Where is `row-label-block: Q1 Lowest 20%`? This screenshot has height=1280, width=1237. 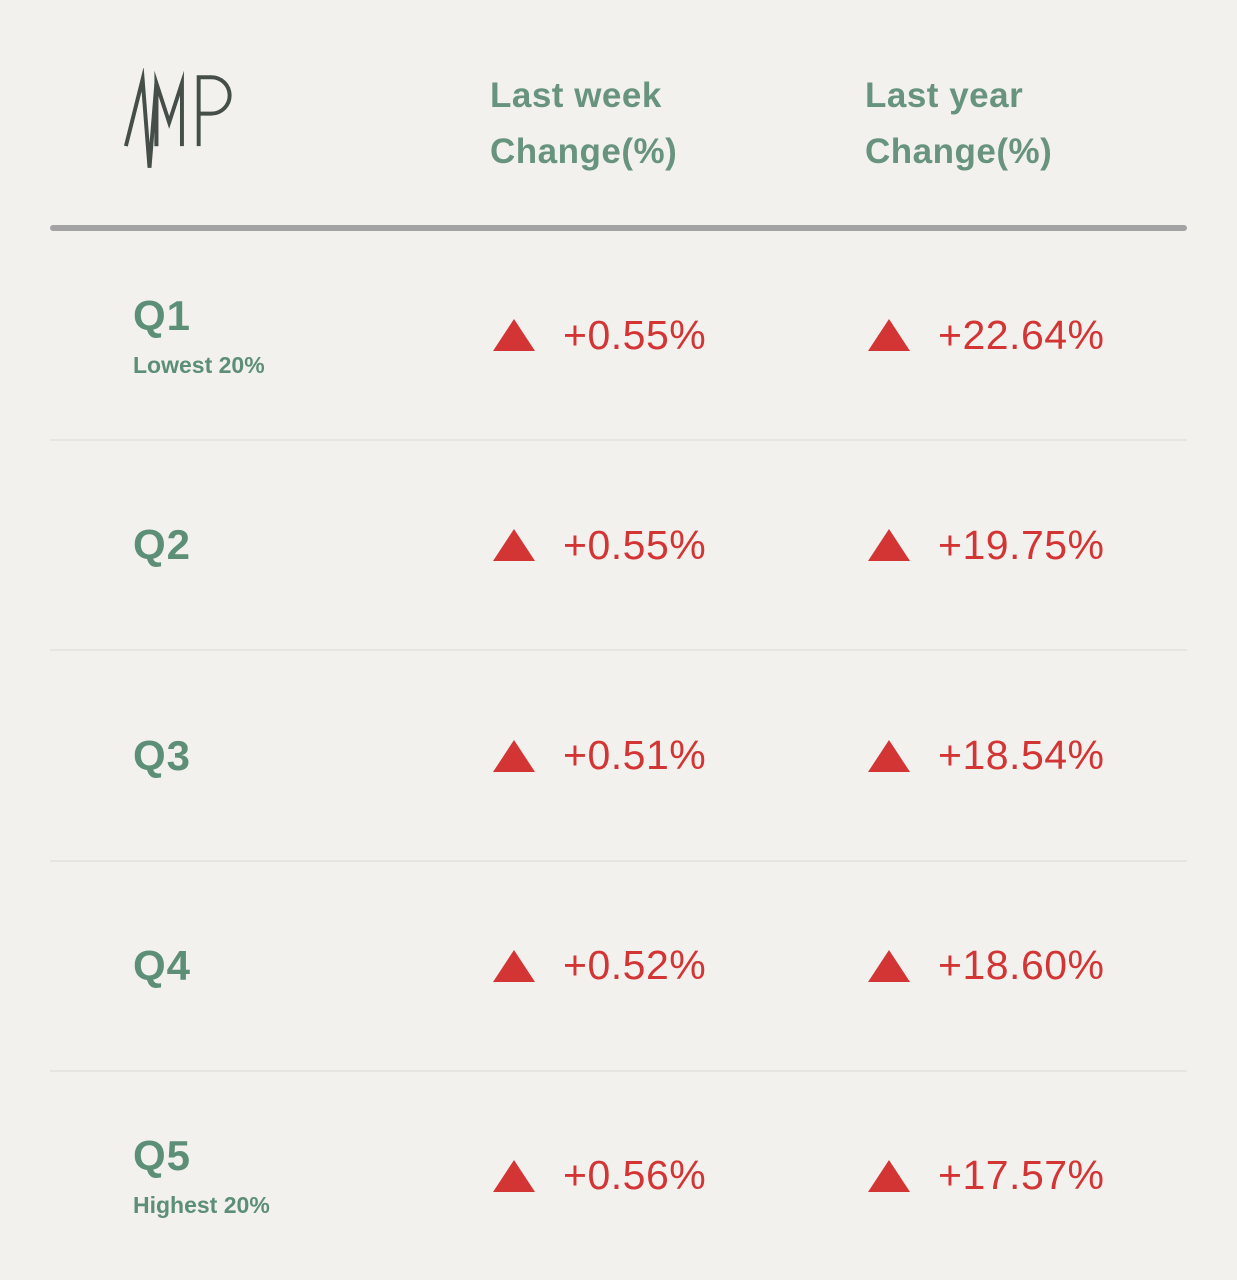
row-label-block: Q1 Lowest 20% is located at coordinates (284, 335).